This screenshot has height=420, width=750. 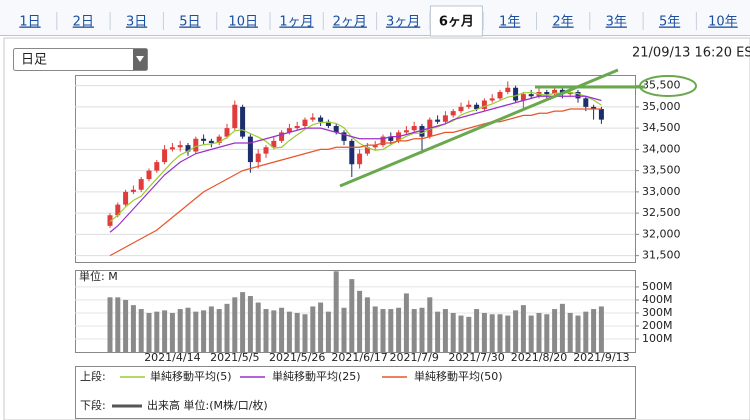 What do you see at coordinates (207, 405) in the screenshot?
I see `legend-label: 出来高 単位:(M株/口/枚)` at bounding box center [207, 405].